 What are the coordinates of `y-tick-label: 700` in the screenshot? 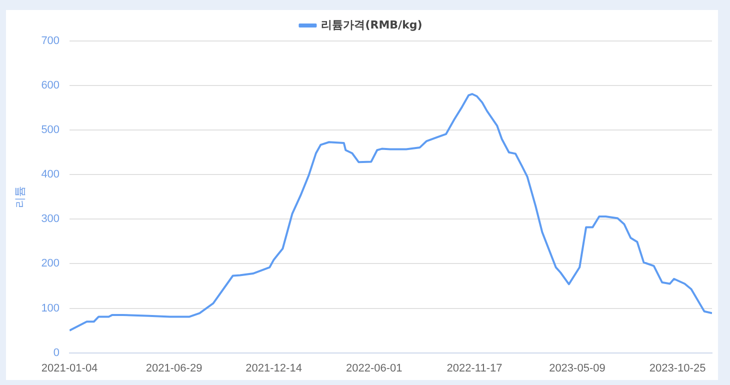 It's located at (50, 41).